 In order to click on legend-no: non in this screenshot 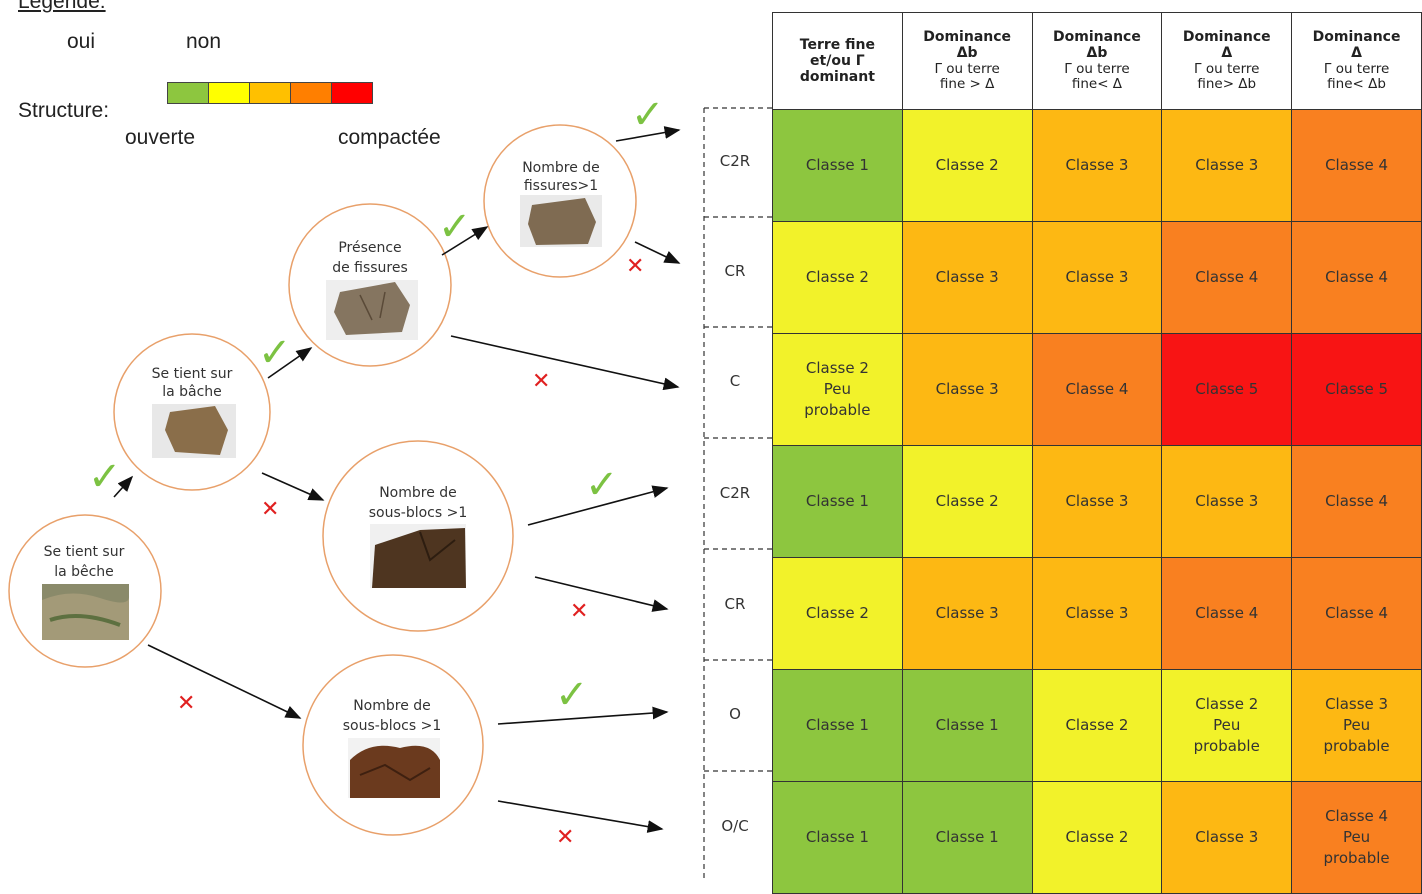, I will do `click(204, 41)`.